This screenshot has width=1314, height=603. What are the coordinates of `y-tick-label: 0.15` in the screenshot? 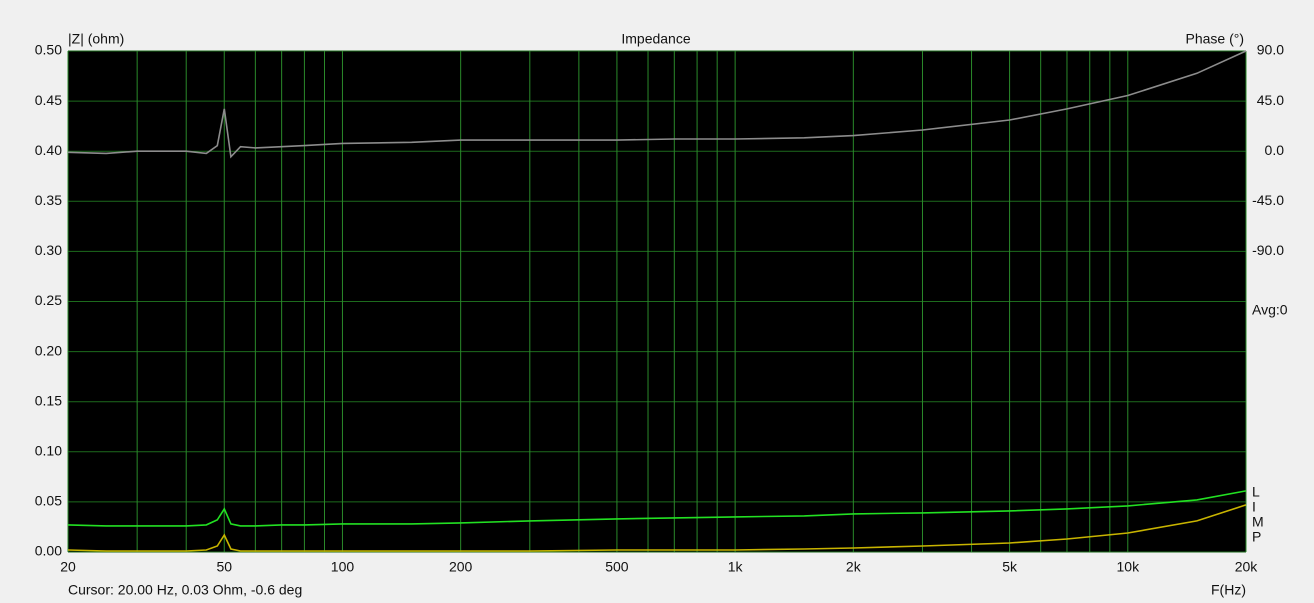 It's located at (48, 400).